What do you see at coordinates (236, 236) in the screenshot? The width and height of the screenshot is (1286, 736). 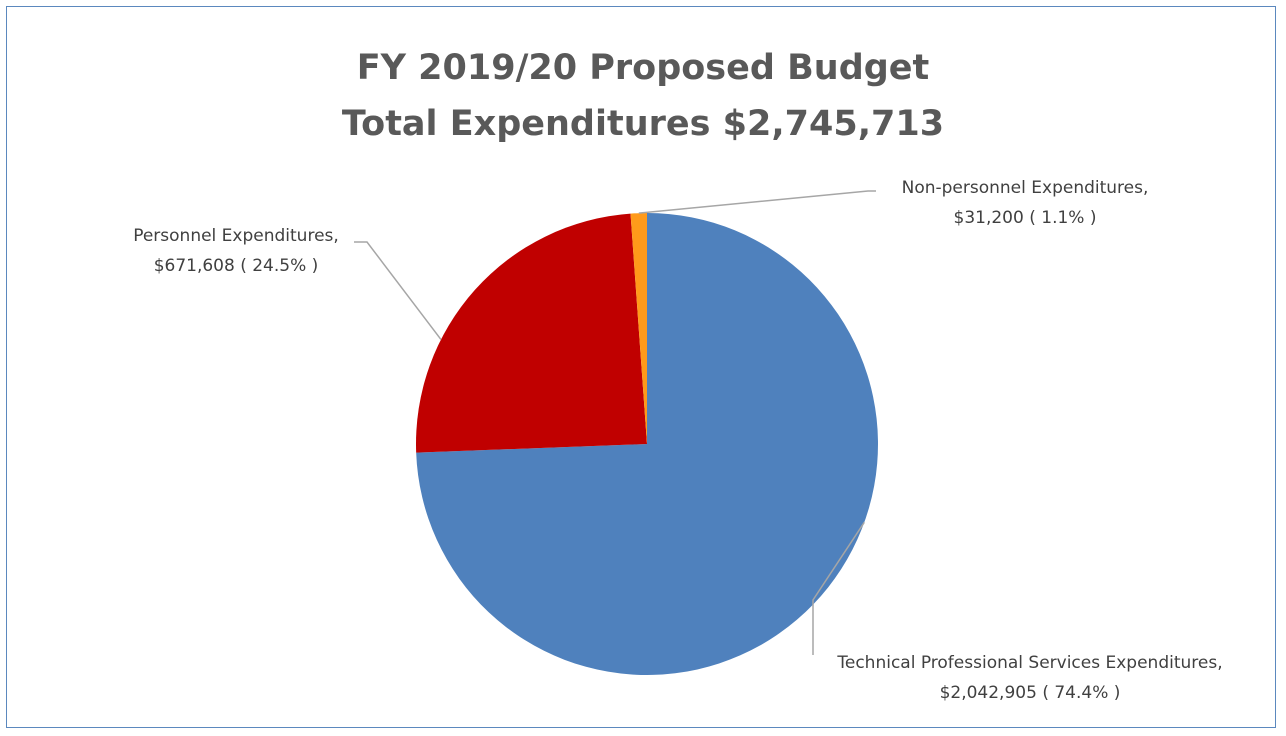 I see `slice-label-name-1: Personnel Expenditures,` at bounding box center [236, 236].